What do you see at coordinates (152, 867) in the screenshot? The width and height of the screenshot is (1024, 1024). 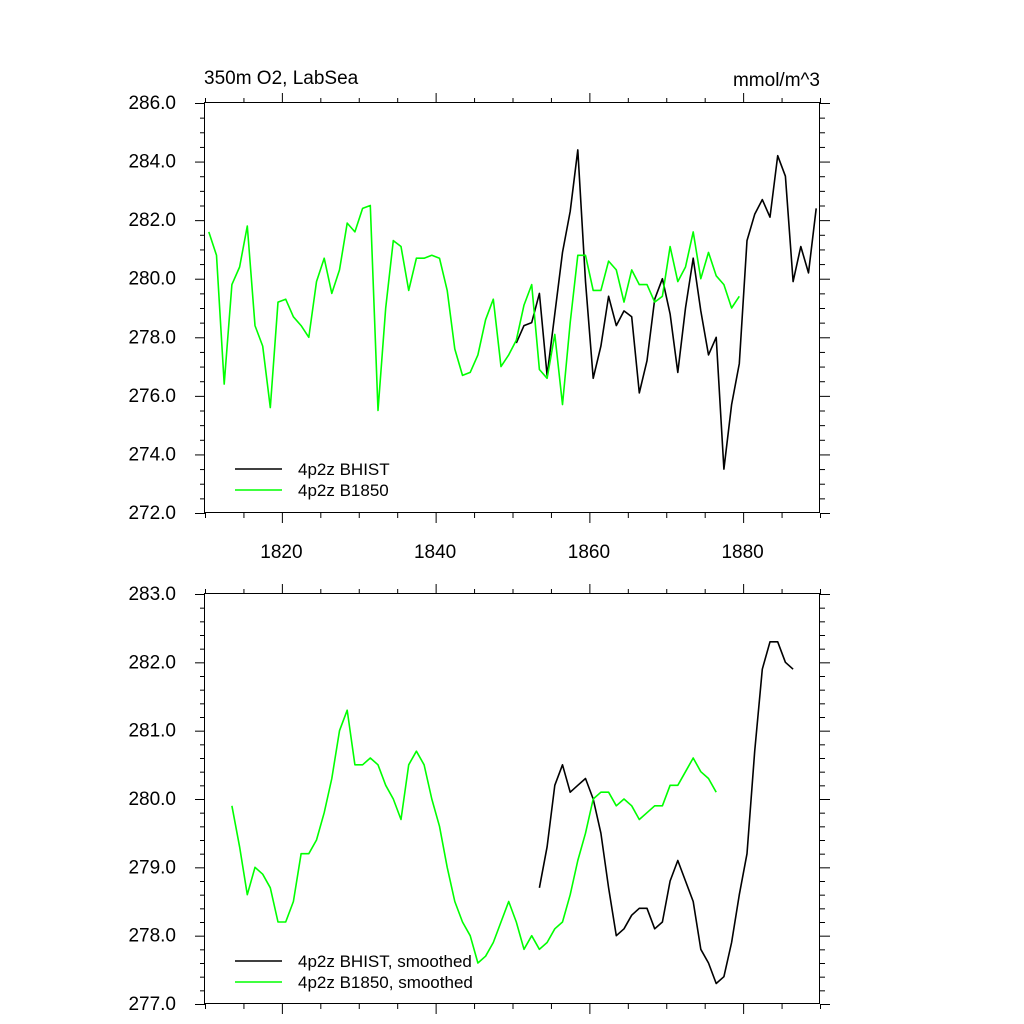 I see `y-tick-label: 279.0` at bounding box center [152, 867].